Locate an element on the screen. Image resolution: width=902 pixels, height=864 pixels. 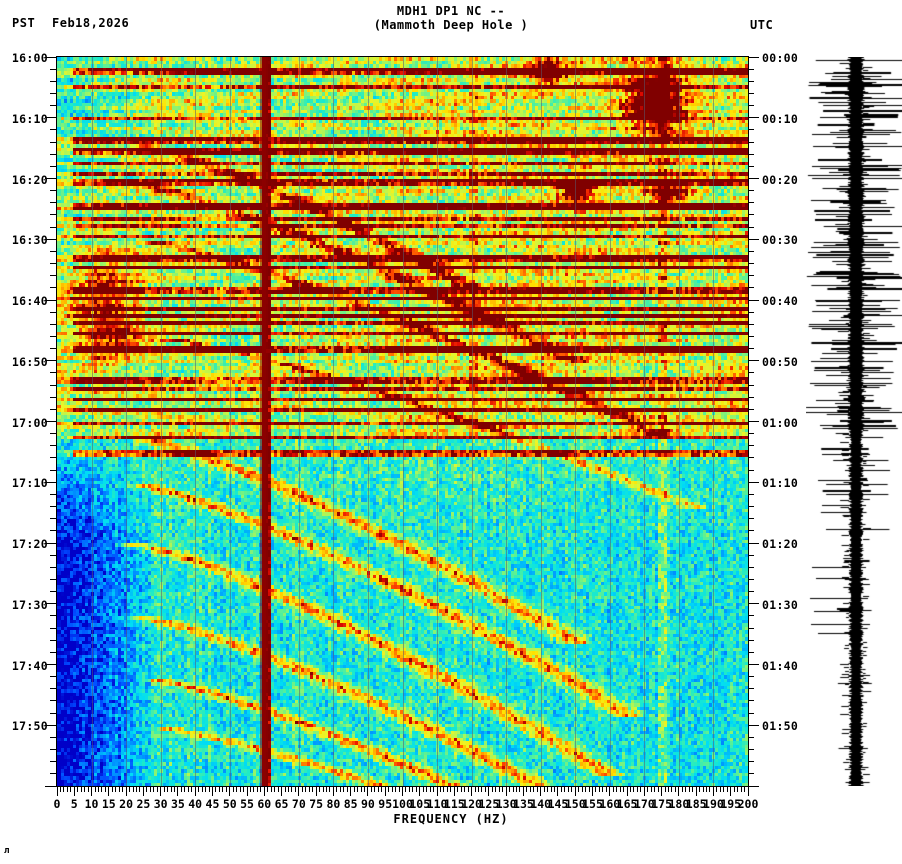
frequency-label: 25 is located at coordinates (143, 804).